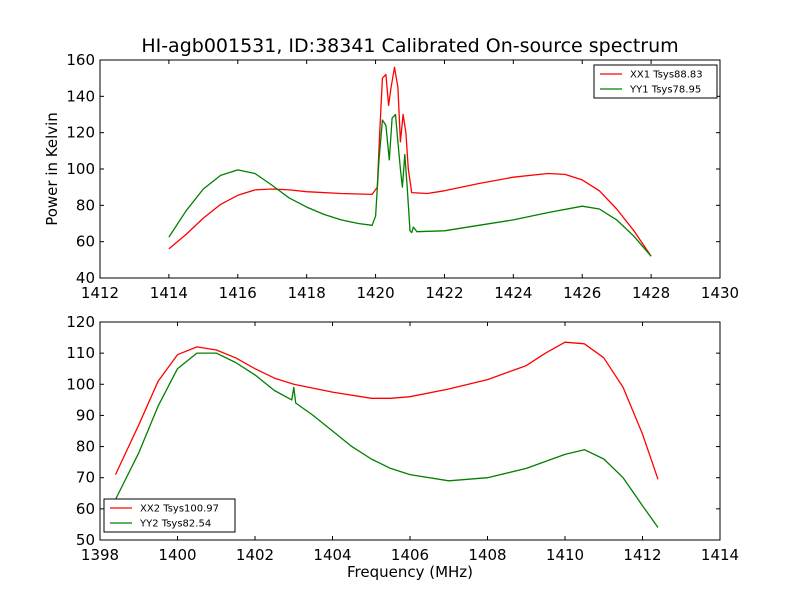  I want to click on legend: XX2 Tsys100.97 YY2 Tsys82.54, so click(169, 515).